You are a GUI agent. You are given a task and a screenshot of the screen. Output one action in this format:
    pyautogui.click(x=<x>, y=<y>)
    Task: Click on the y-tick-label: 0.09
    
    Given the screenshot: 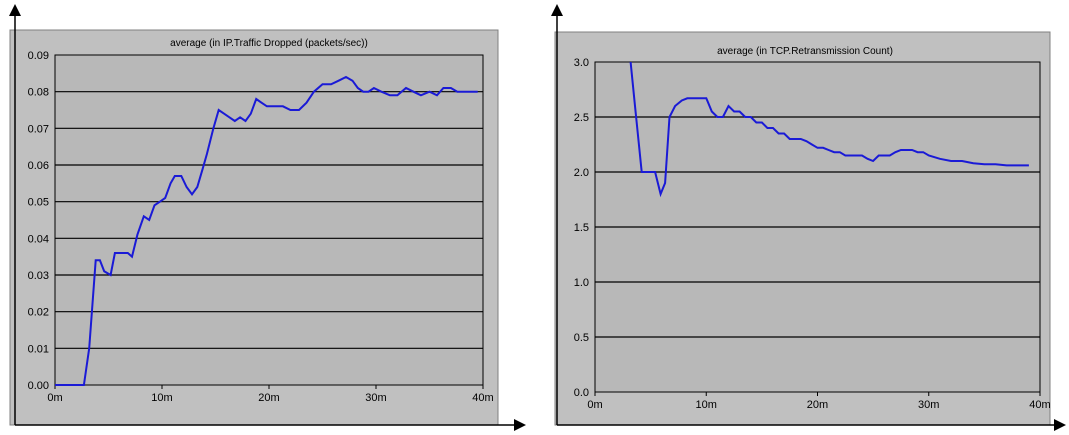 What is the action you would take?
    pyautogui.click(x=38, y=56)
    